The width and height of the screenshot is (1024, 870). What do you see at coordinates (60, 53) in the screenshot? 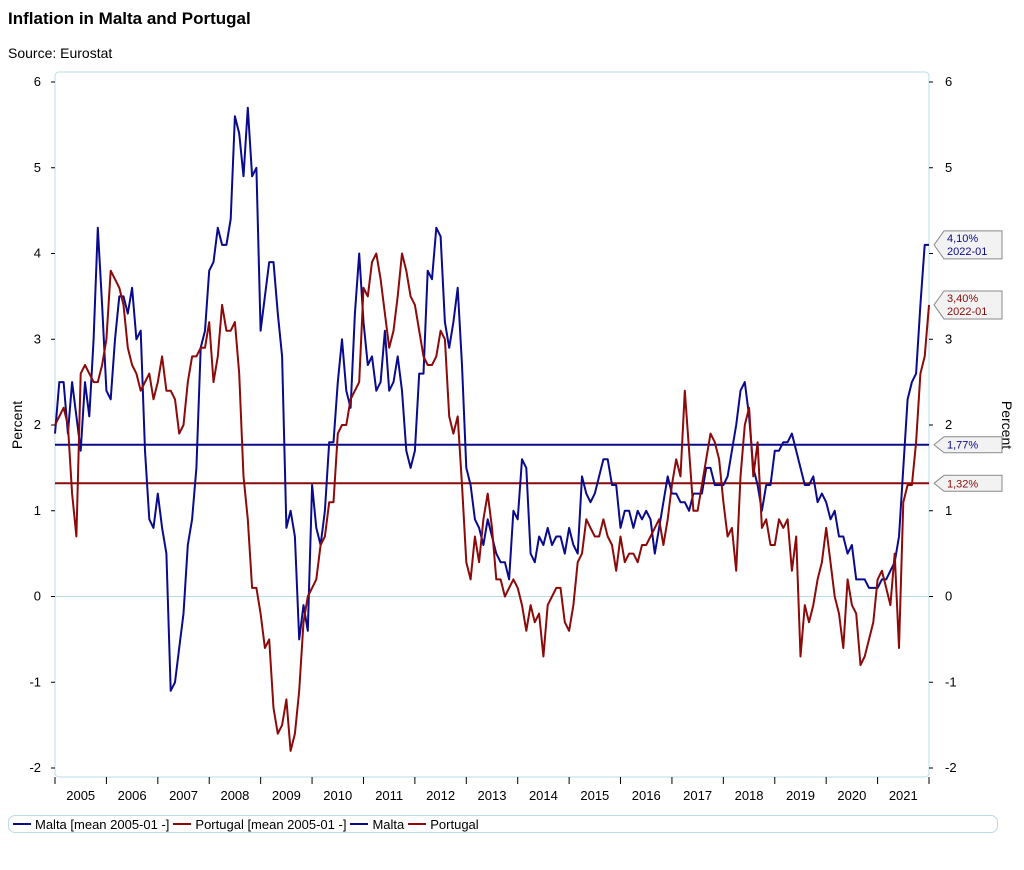
I see `chart-source: Source: Eurostat` at bounding box center [60, 53].